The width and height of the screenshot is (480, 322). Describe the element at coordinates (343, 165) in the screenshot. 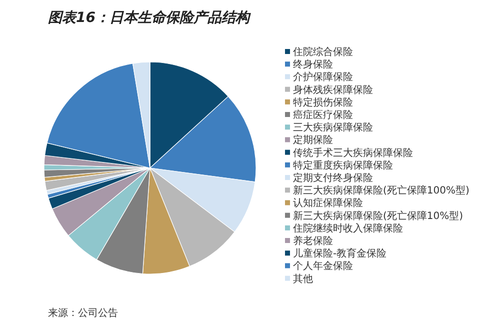

I see `legend-label: 特定重度疾病保障保险` at that location.